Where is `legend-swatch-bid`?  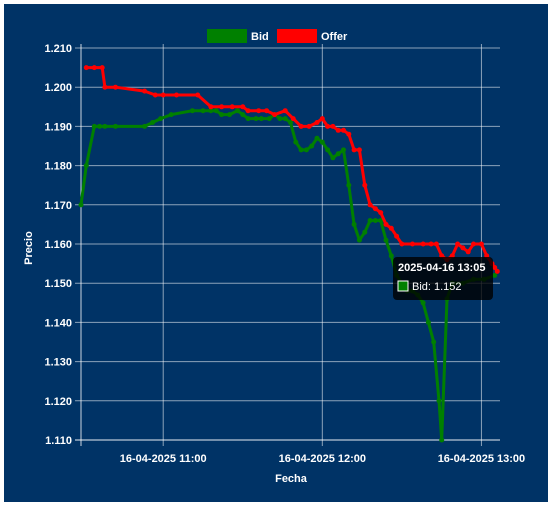
legend-swatch-bid is located at coordinates (227, 36).